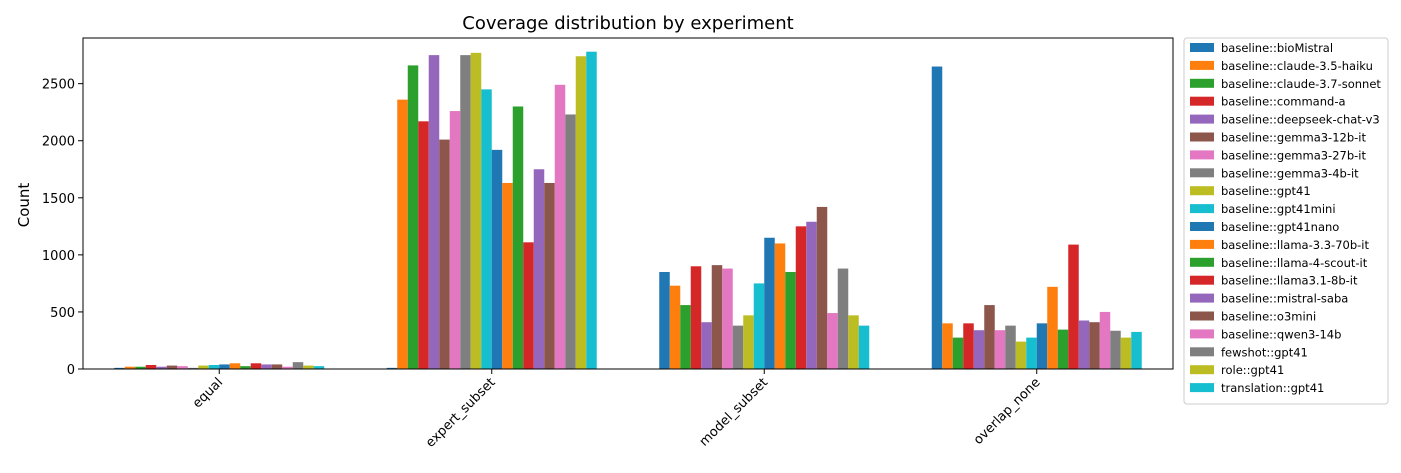 This screenshot has width=1401, height=473. I want to click on y-tick-label: 1500, so click(58, 199).